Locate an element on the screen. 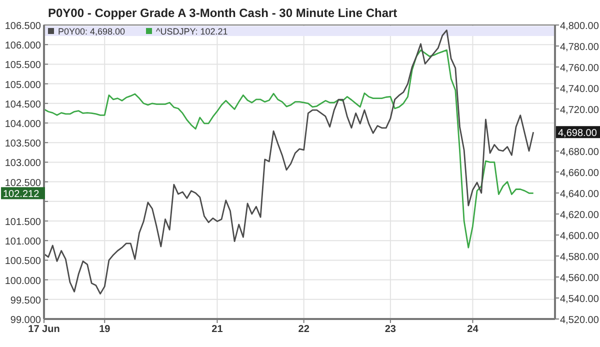 This screenshot has width=600, height=347. y-tick-label: 101.000 is located at coordinates (23, 242).